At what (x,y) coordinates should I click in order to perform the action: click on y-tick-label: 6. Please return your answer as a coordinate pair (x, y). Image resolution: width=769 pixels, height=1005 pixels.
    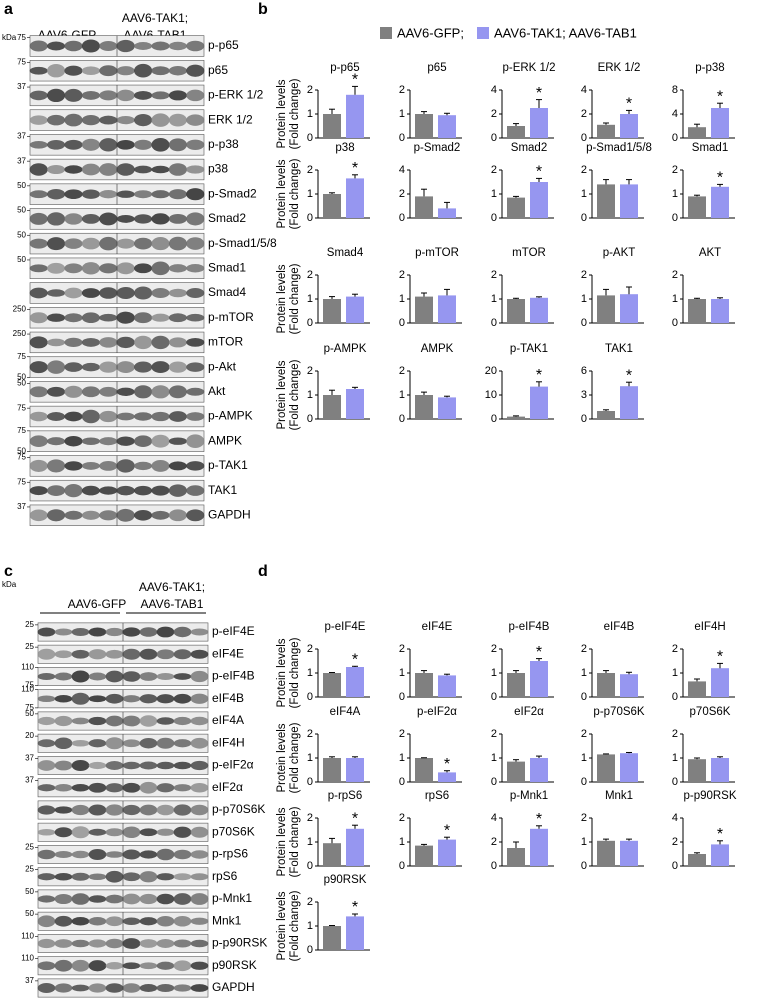
    Looking at the image, I should click on (584, 371).